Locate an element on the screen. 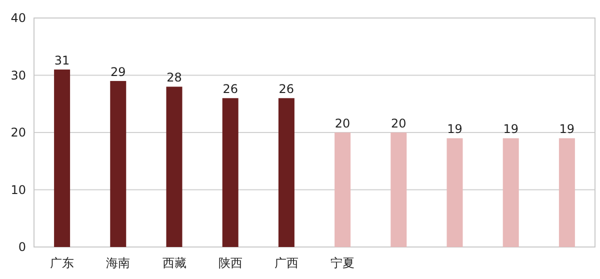 The height and width of the screenshot is (279, 600). x-tick-label: 陕西 is located at coordinates (230, 263).